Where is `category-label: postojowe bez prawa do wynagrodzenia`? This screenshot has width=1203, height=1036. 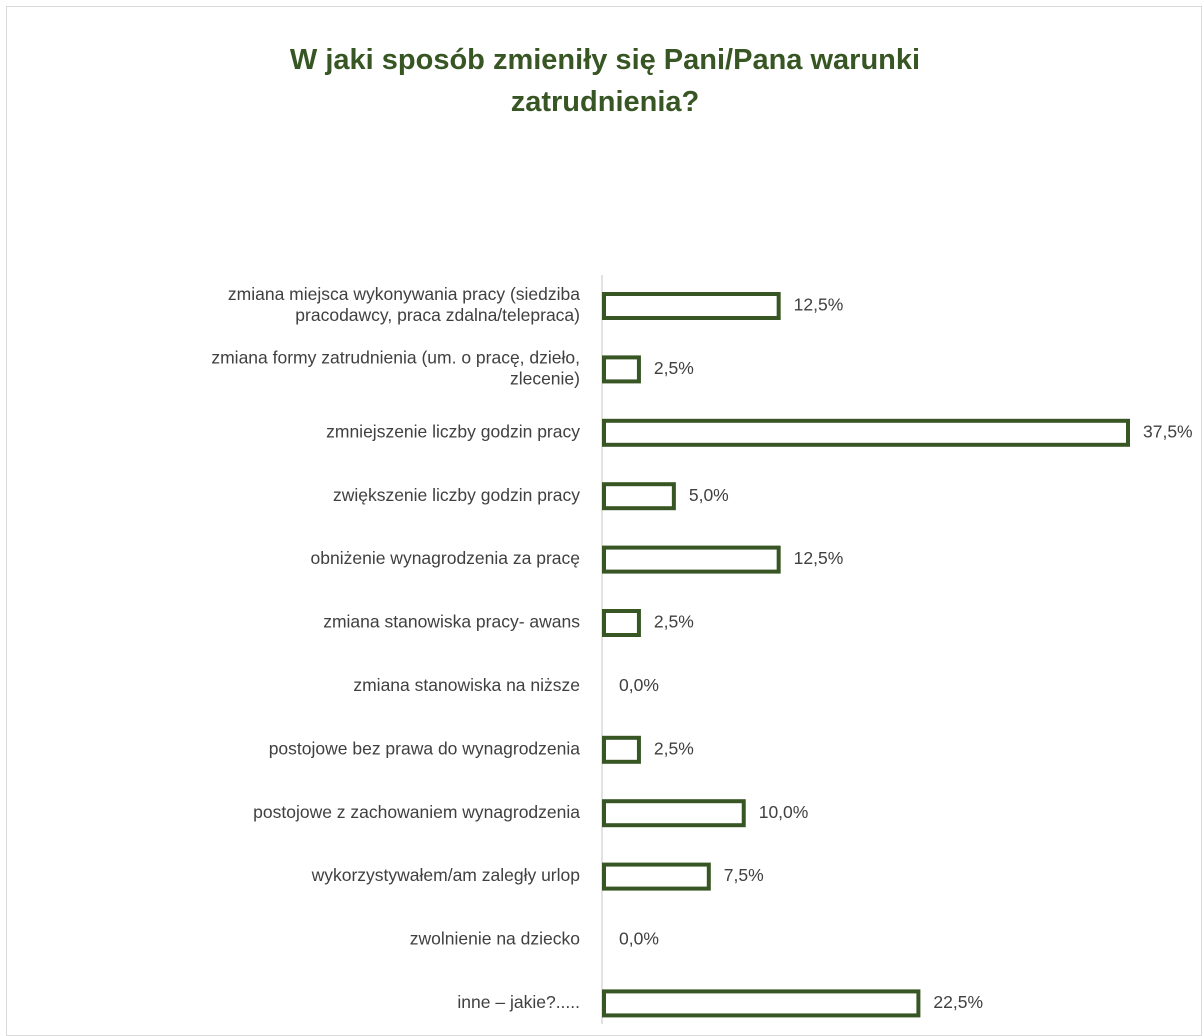 category-label: postojowe bez prawa do wynagrodzenia is located at coordinates (425, 748).